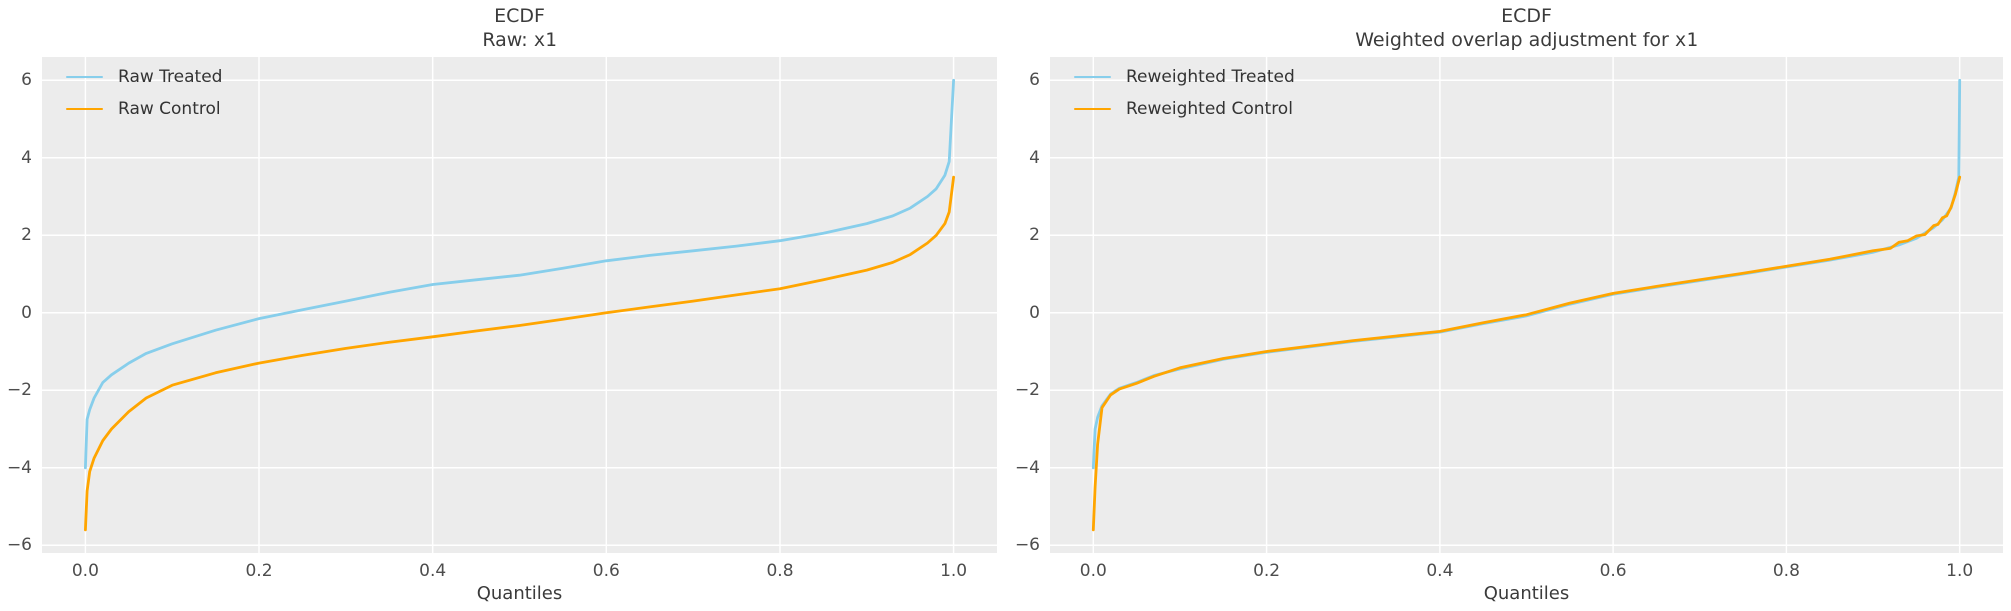 This screenshot has width=2011, height=611. What do you see at coordinates (169, 109) in the screenshot?
I see `legend-label-raw-control: Raw Control` at bounding box center [169, 109].